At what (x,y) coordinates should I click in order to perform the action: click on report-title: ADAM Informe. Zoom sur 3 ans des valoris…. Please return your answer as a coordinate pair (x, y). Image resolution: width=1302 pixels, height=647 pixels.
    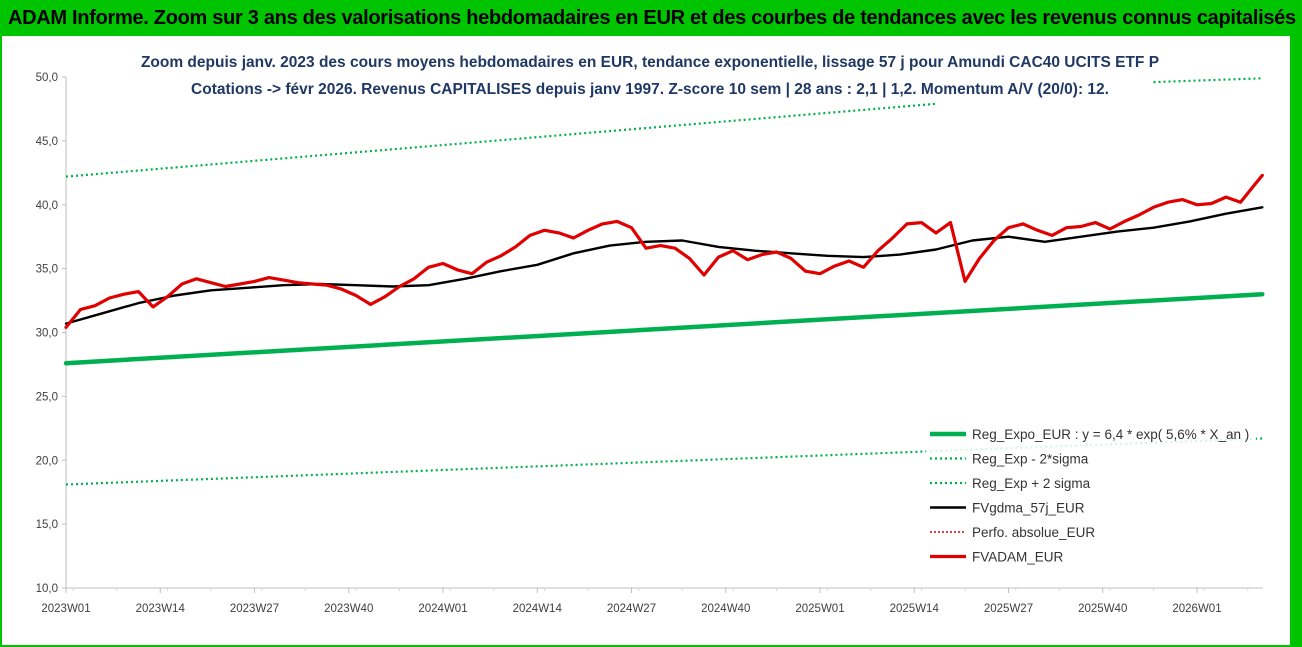
    Looking at the image, I should click on (651, 18).